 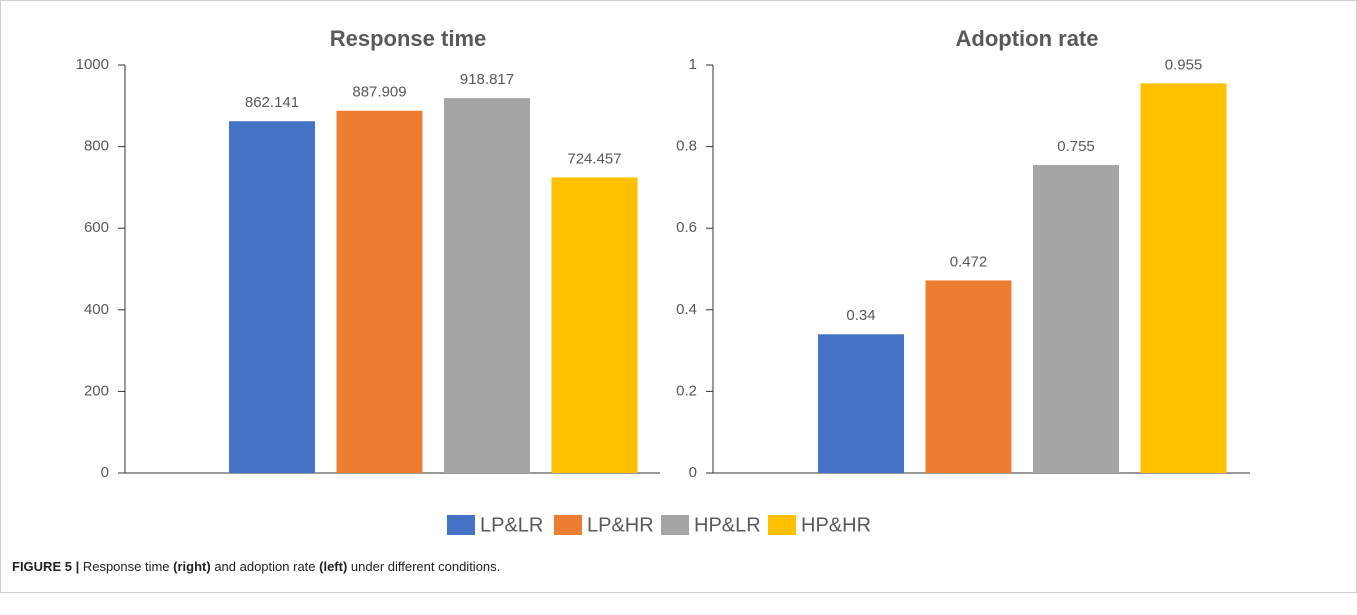 I want to click on y-tick-label: 400, so click(x=96, y=309).